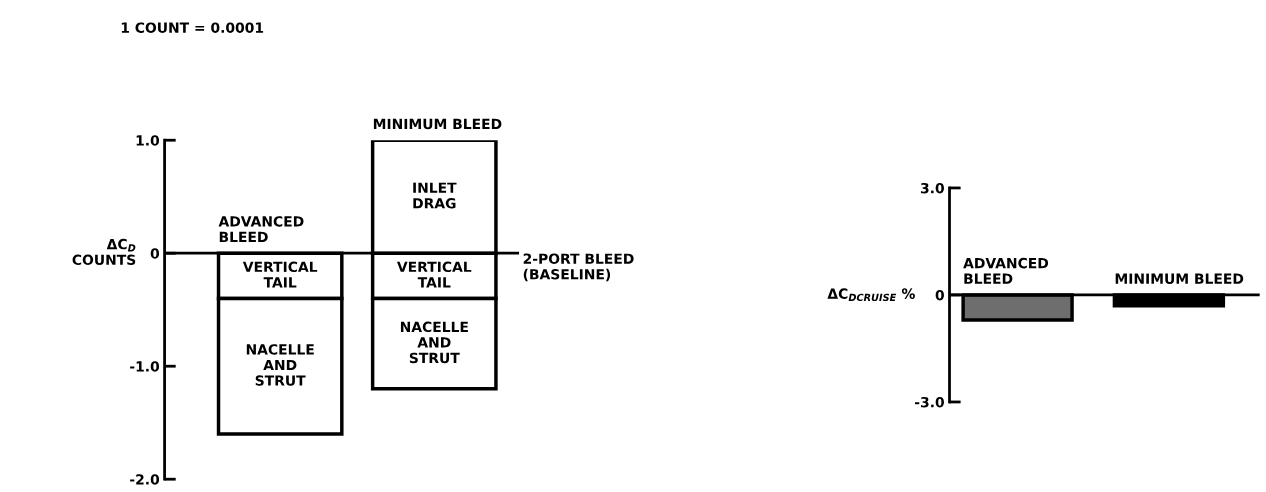 The height and width of the screenshot is (492, 1266). Describe the element at coordinates (104, 252) in the screenshot. I see `y-axis-title: ΔC$_{D}$ COUNTS` at that location.